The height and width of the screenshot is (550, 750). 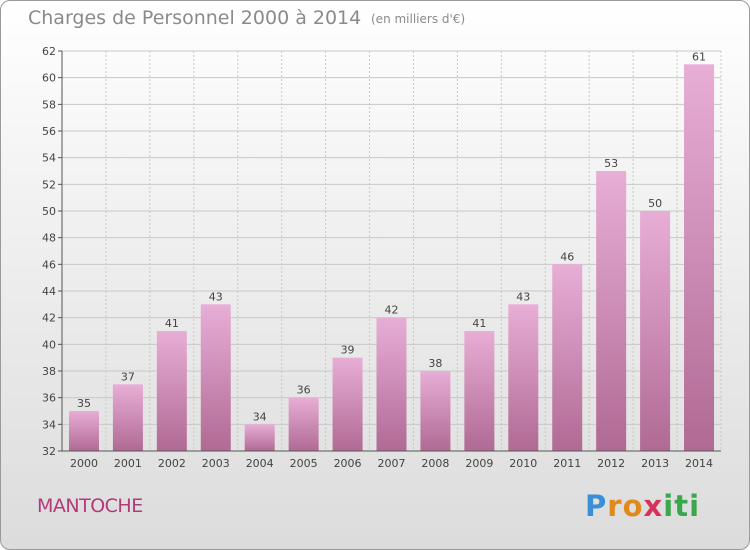 What do you see at coordinates (128, 376) in the screenshot?
I see `value-label: 37` at bounding box center [128, 376].